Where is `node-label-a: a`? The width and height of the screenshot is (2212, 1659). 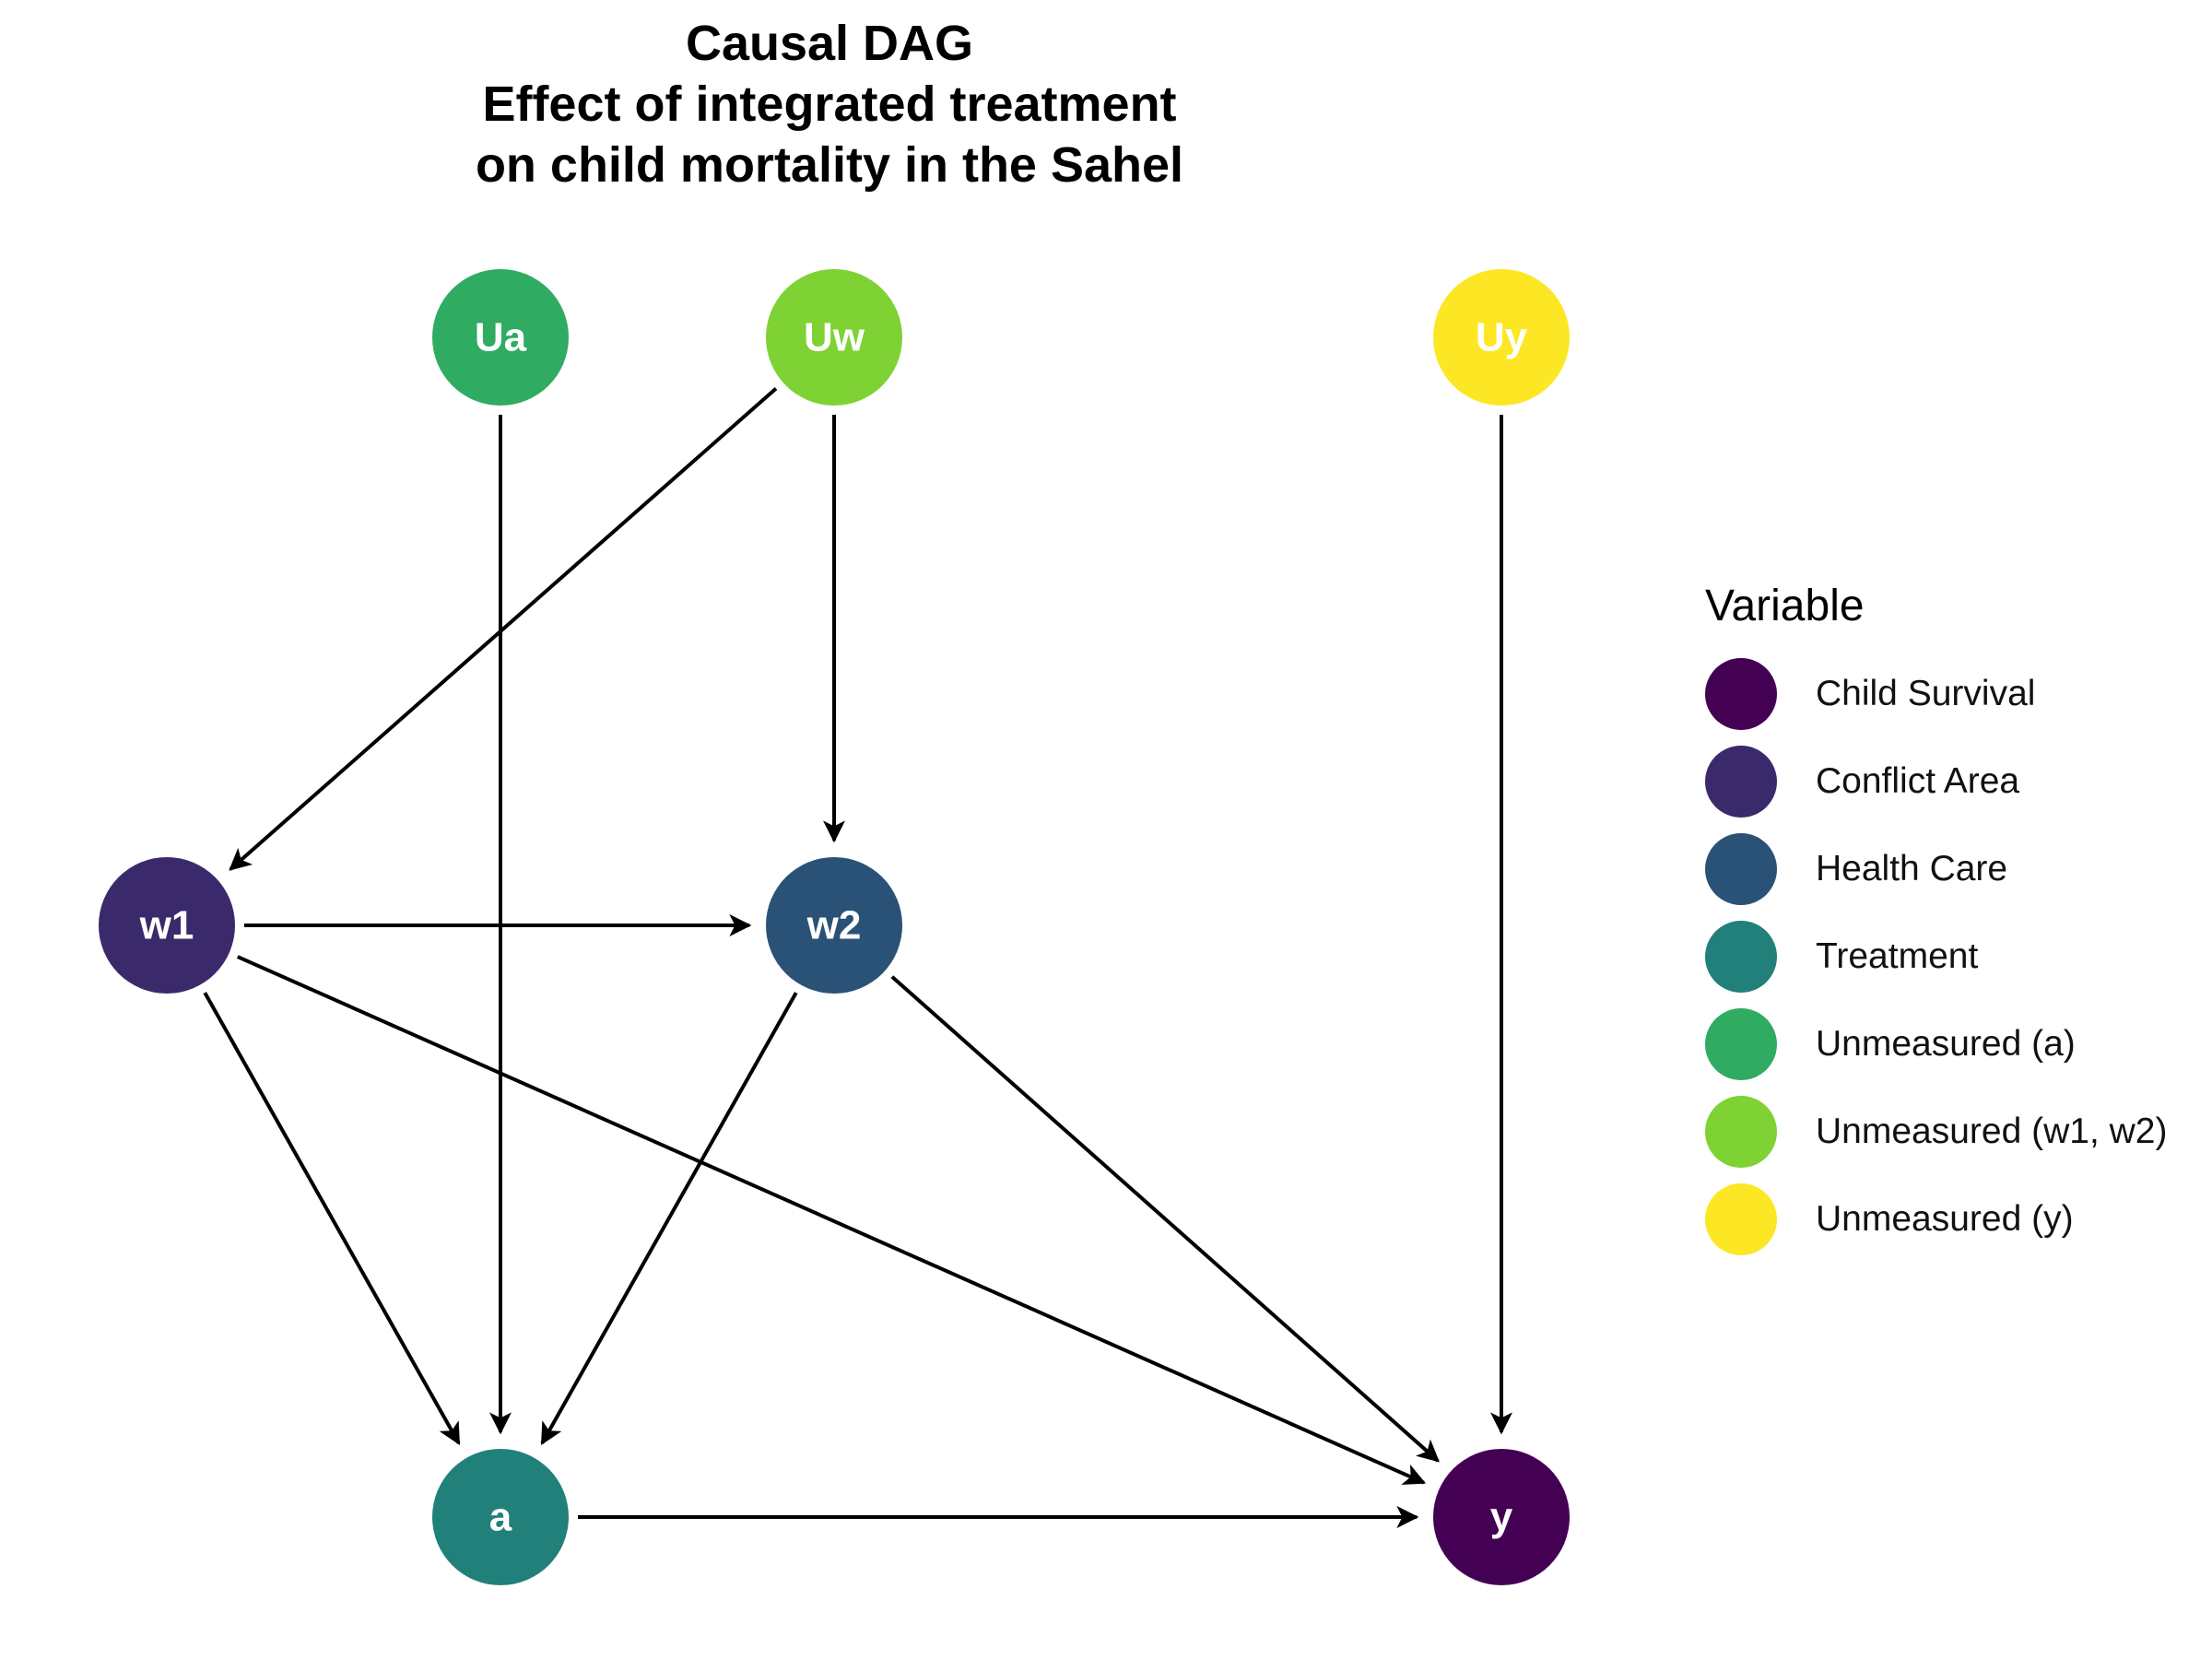 node-label-a: a is located at coordinates (500, 1517).